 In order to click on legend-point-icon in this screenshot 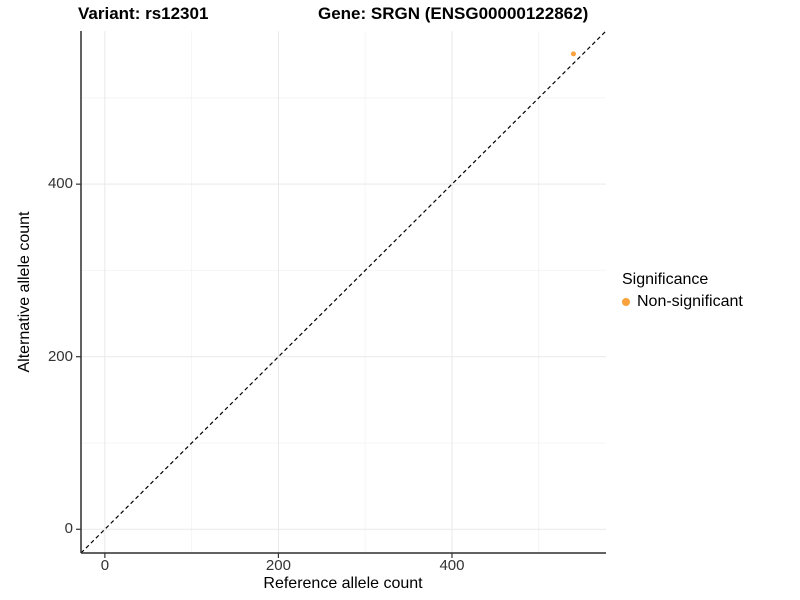, I will do `click(626, 302)`.